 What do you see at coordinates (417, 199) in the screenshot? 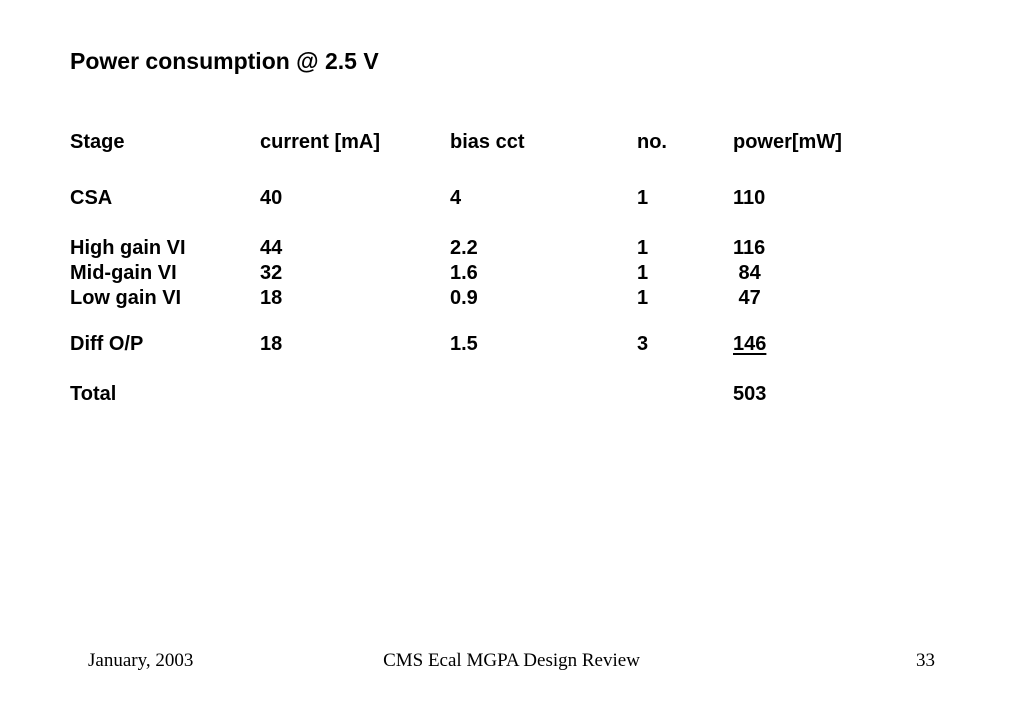
I see `table-row-csa: CSA 40 4 1 110` at bounding box center [417, 199].